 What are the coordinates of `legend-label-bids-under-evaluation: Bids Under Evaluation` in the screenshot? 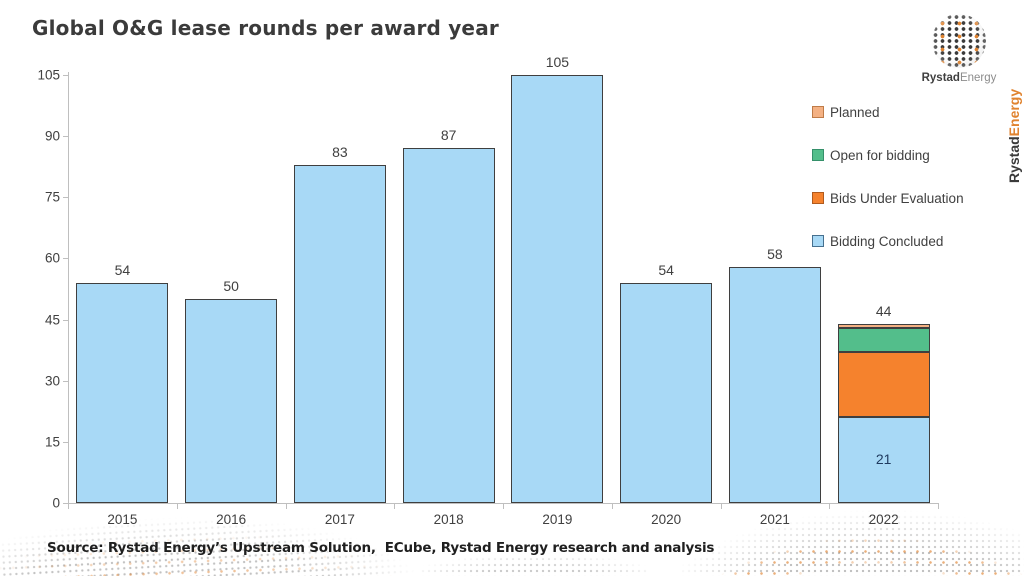 It's located at (897, 198).